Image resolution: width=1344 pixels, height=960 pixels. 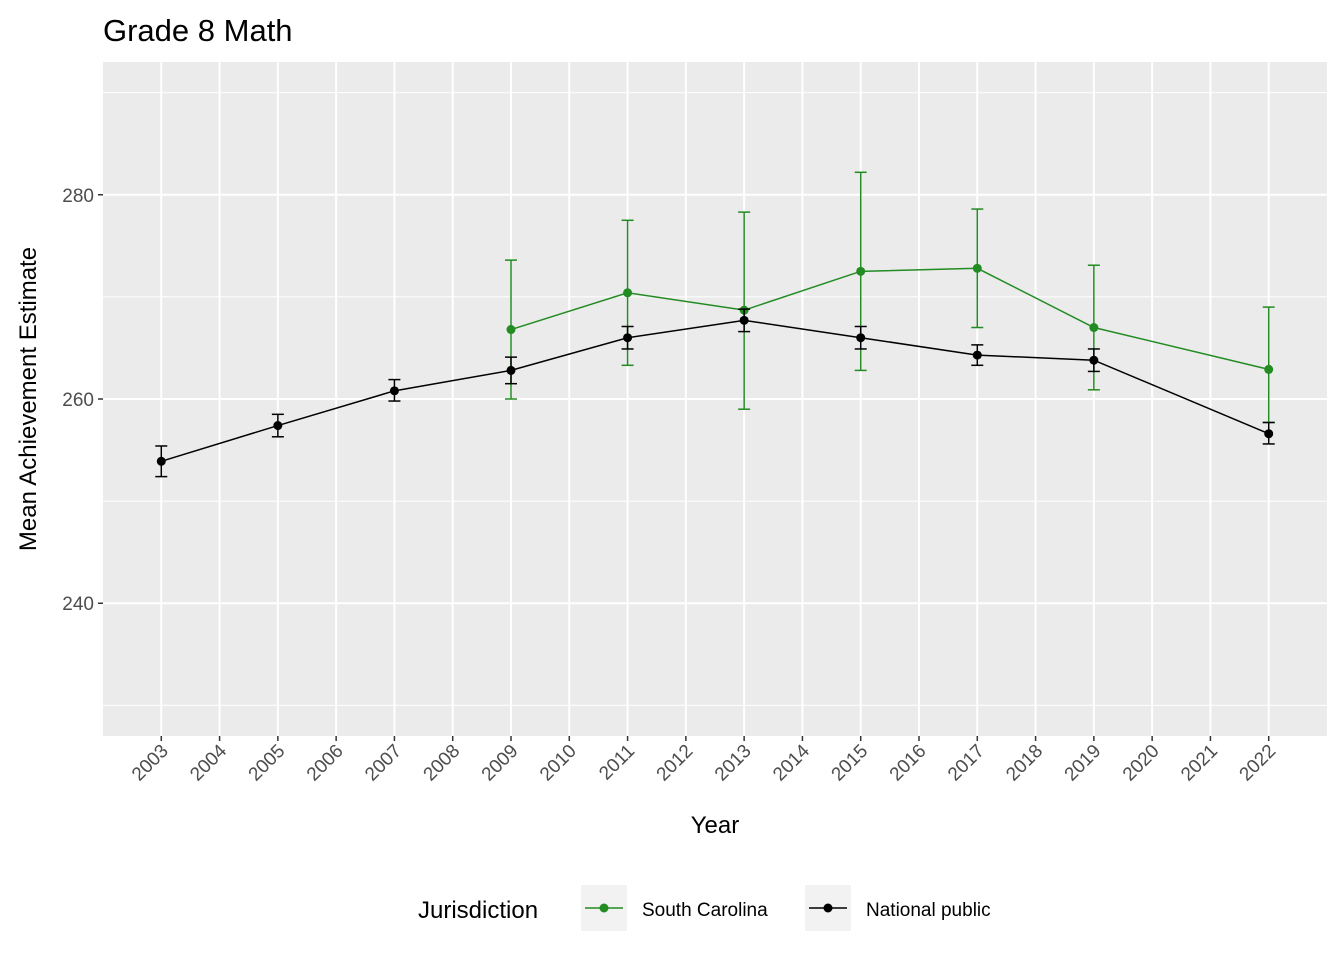 I want to click on legend-label: National public, so click(x=928, y=910).